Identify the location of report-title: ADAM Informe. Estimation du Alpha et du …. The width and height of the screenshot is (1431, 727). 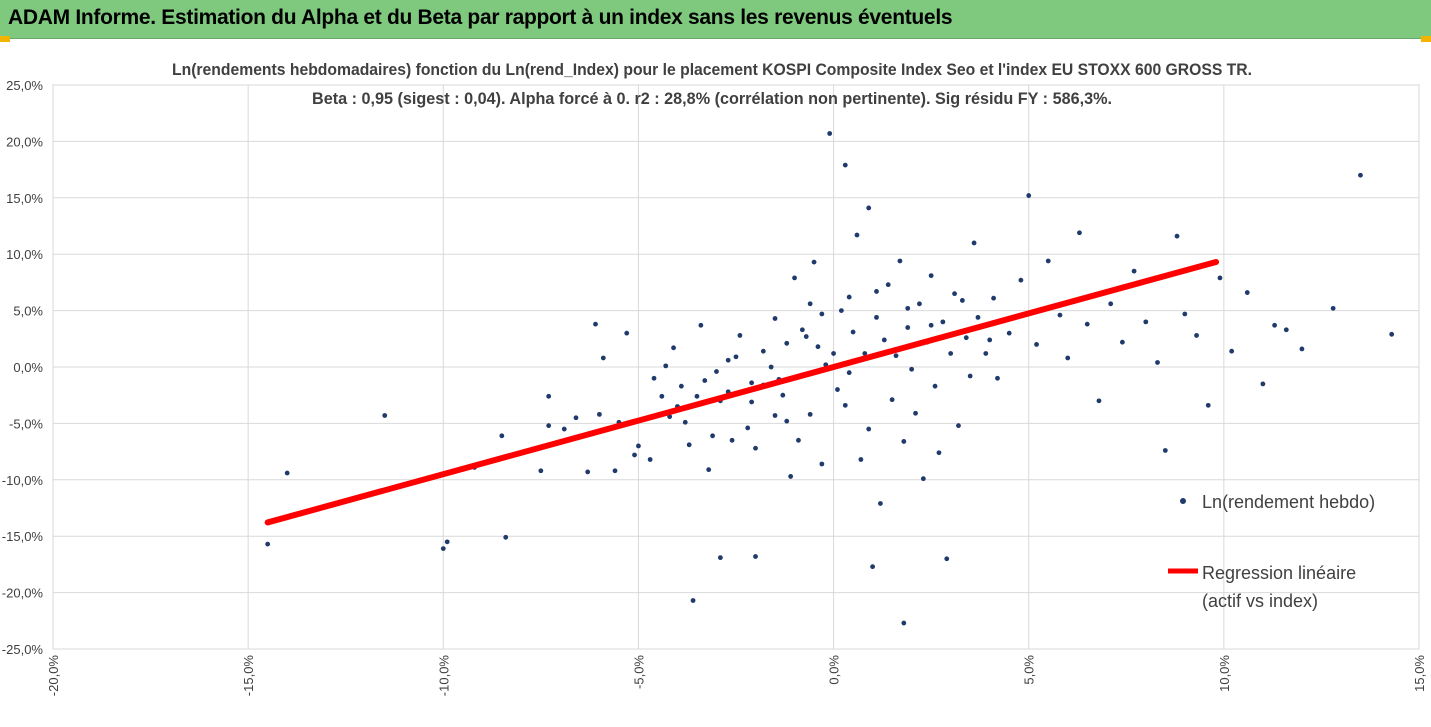
(480, 17).